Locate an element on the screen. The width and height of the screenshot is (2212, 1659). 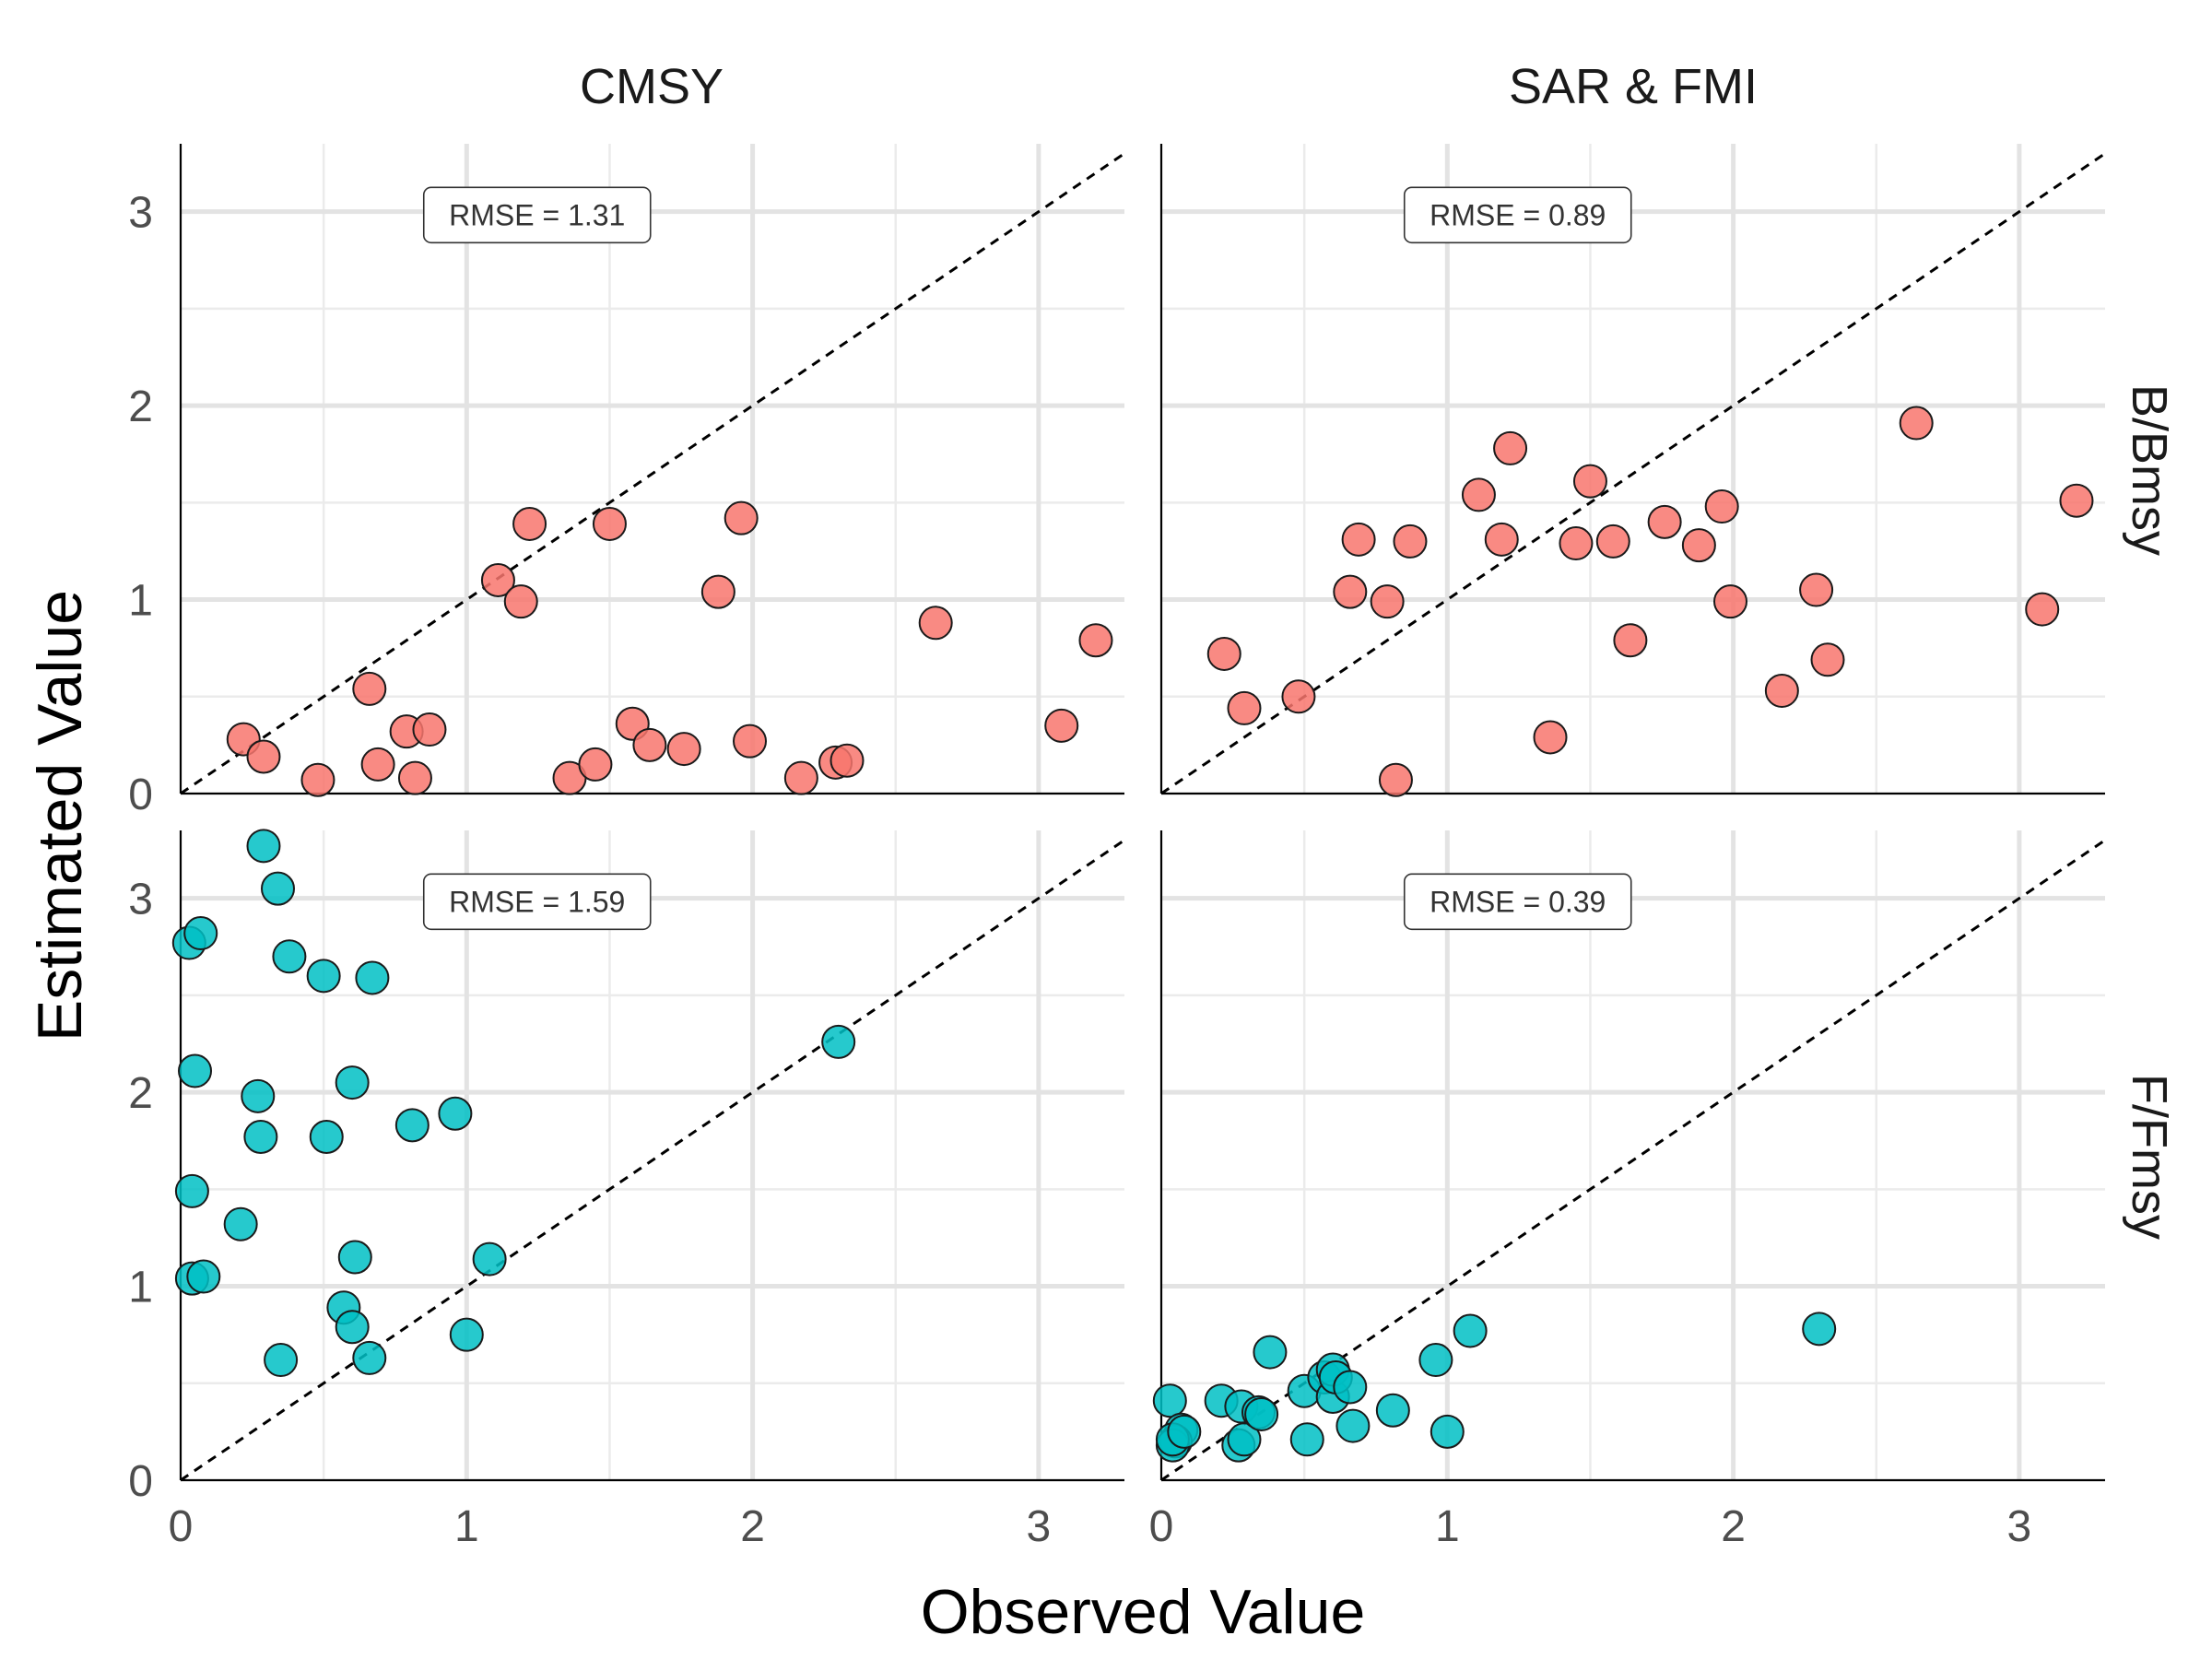
x-tick-label: 2 is located at coordinates (1733, 1526).